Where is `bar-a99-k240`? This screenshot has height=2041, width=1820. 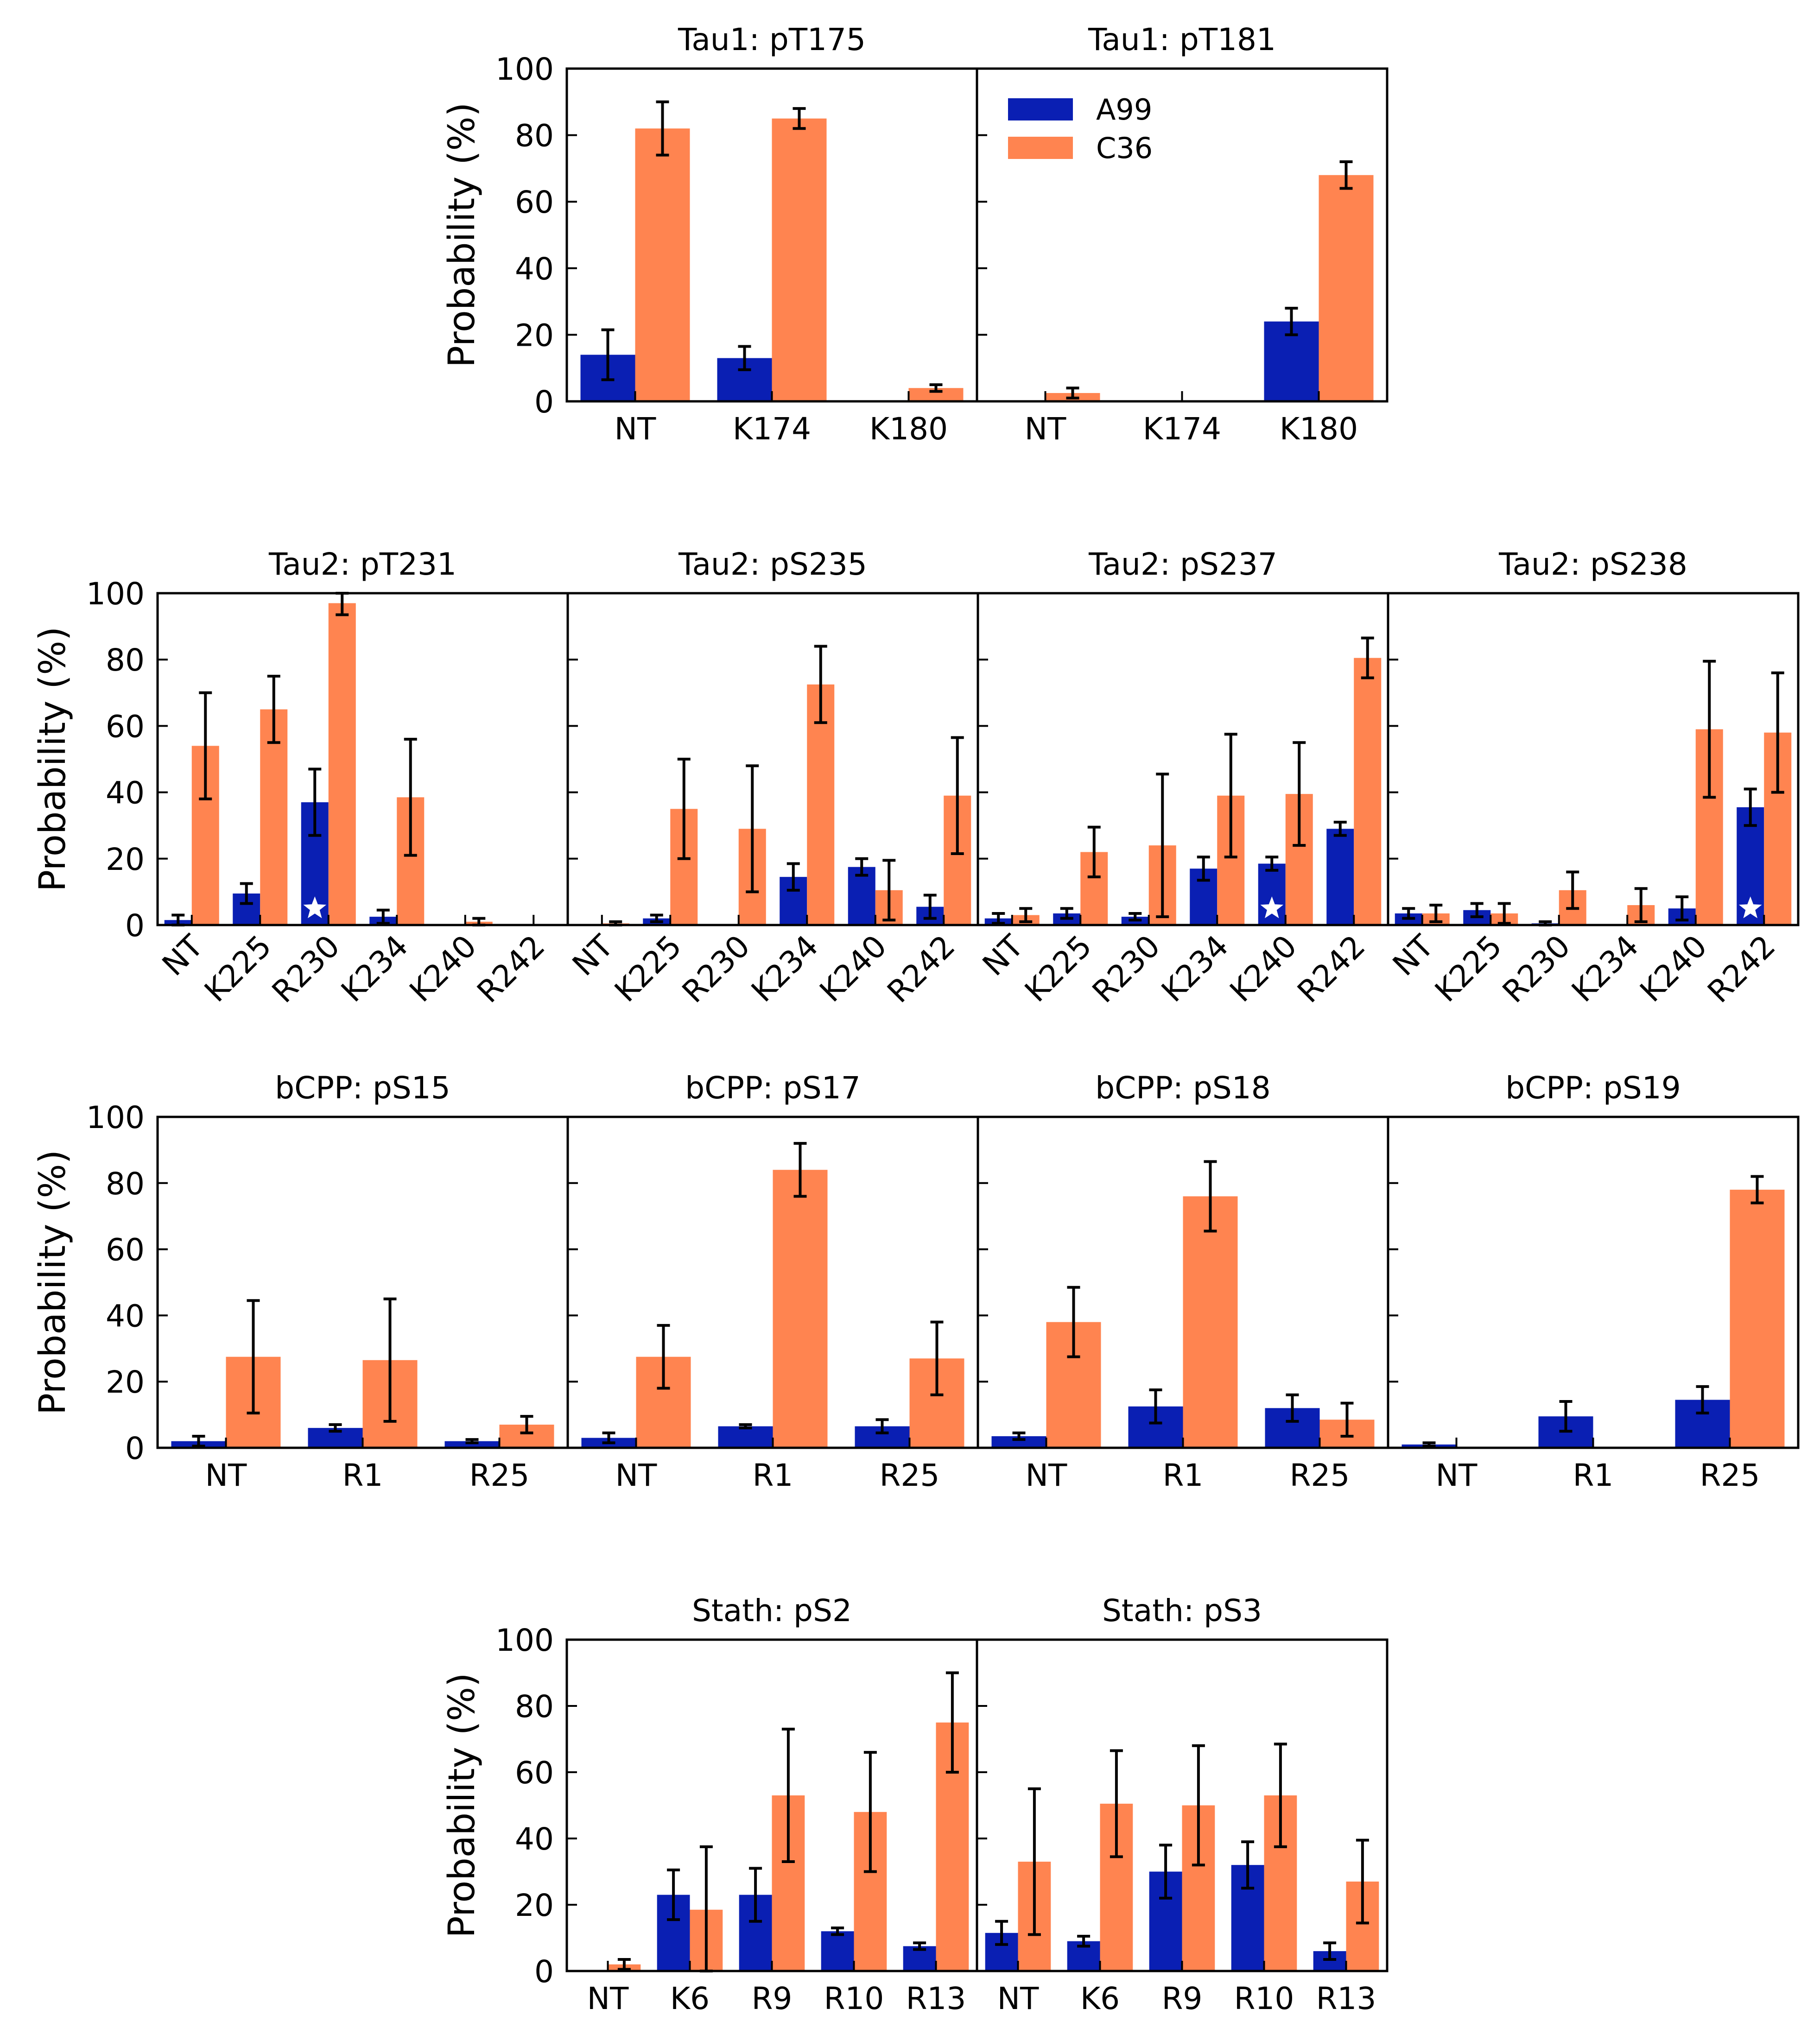 bar-a99-k240 is located at coordinates (1272, 894).